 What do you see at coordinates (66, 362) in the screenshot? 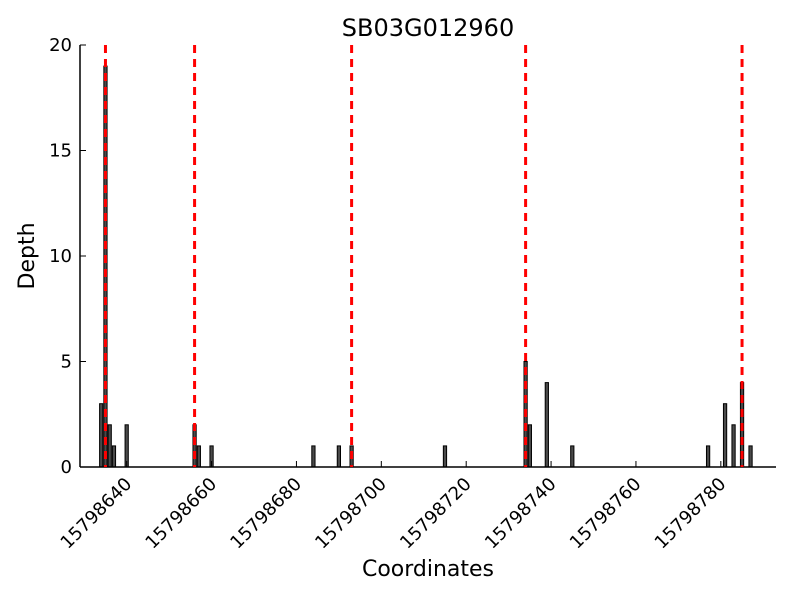
I see `y-tick-label: 5` at bounding box center [66, 362].